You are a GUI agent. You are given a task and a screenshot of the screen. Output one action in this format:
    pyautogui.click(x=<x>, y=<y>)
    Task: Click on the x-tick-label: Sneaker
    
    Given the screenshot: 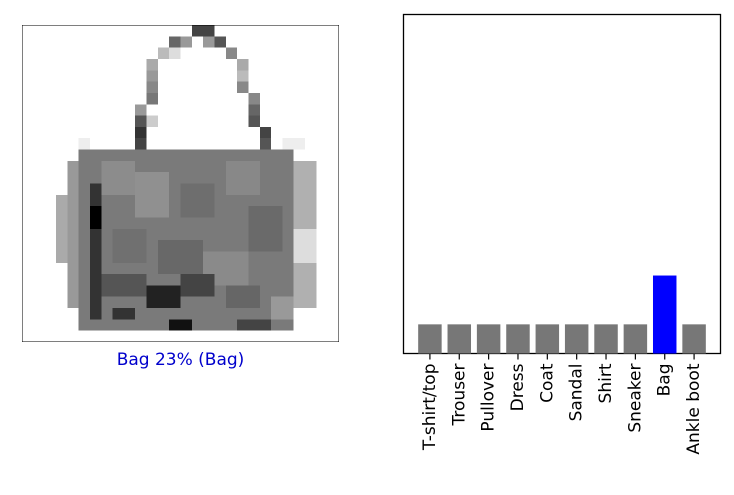 What is the action you would take?
    pyautogui.click(x=635, y=398)
    